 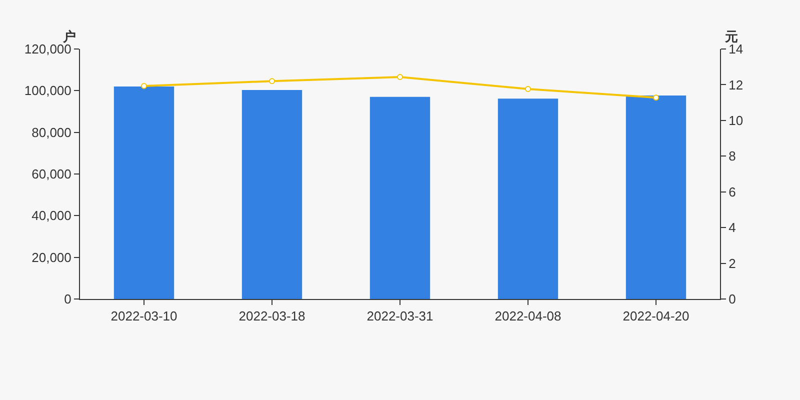 What do you see at coordinates (731, 36) in the screenshot?
I see `y2-axis-title: 元` at bounding box center [731, 36].